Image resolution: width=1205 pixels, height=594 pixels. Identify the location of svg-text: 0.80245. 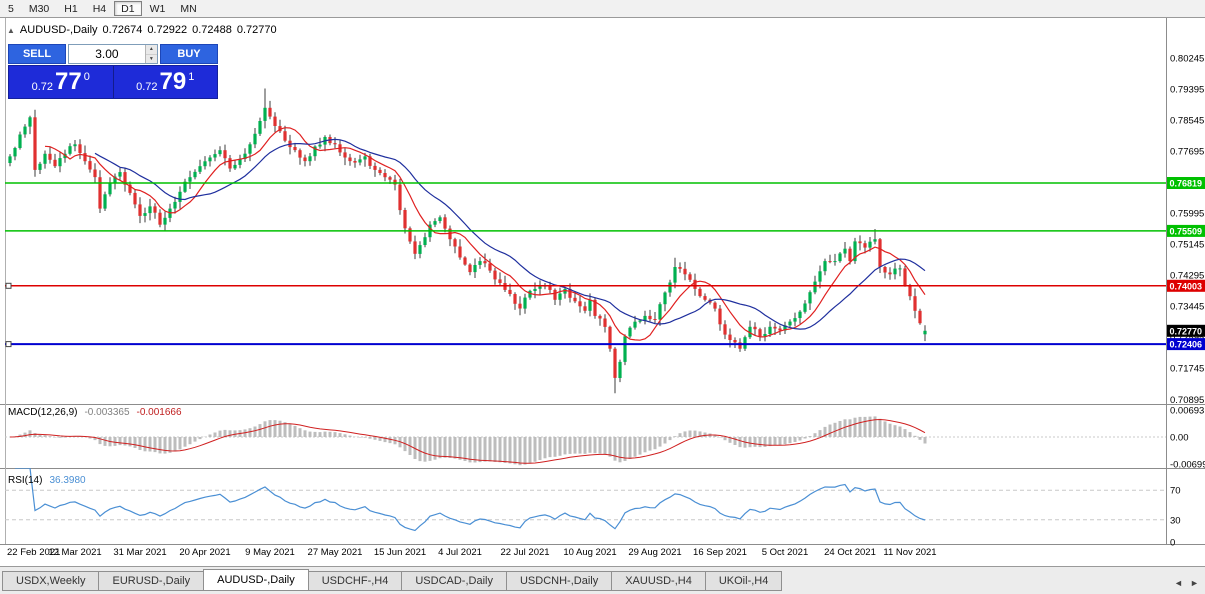
(1187, 59).